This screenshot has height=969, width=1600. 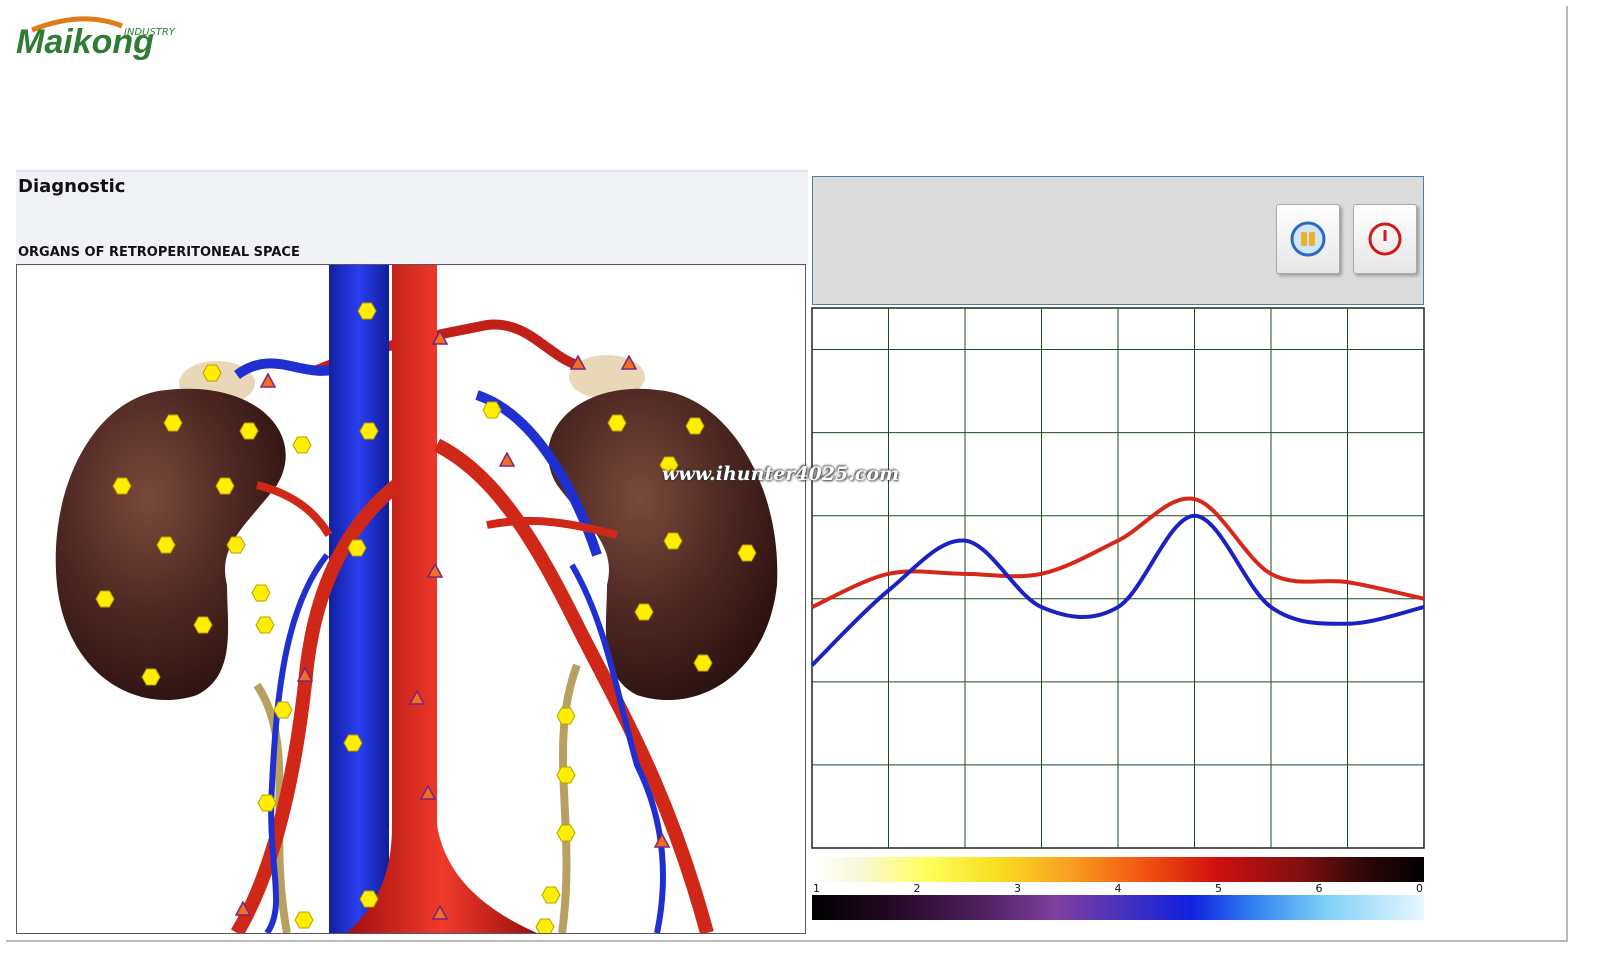 What do you see at coordinates (1218, 888) in the screenshot?
I see `scale-label: 5` at bounding box center [1218, 888].